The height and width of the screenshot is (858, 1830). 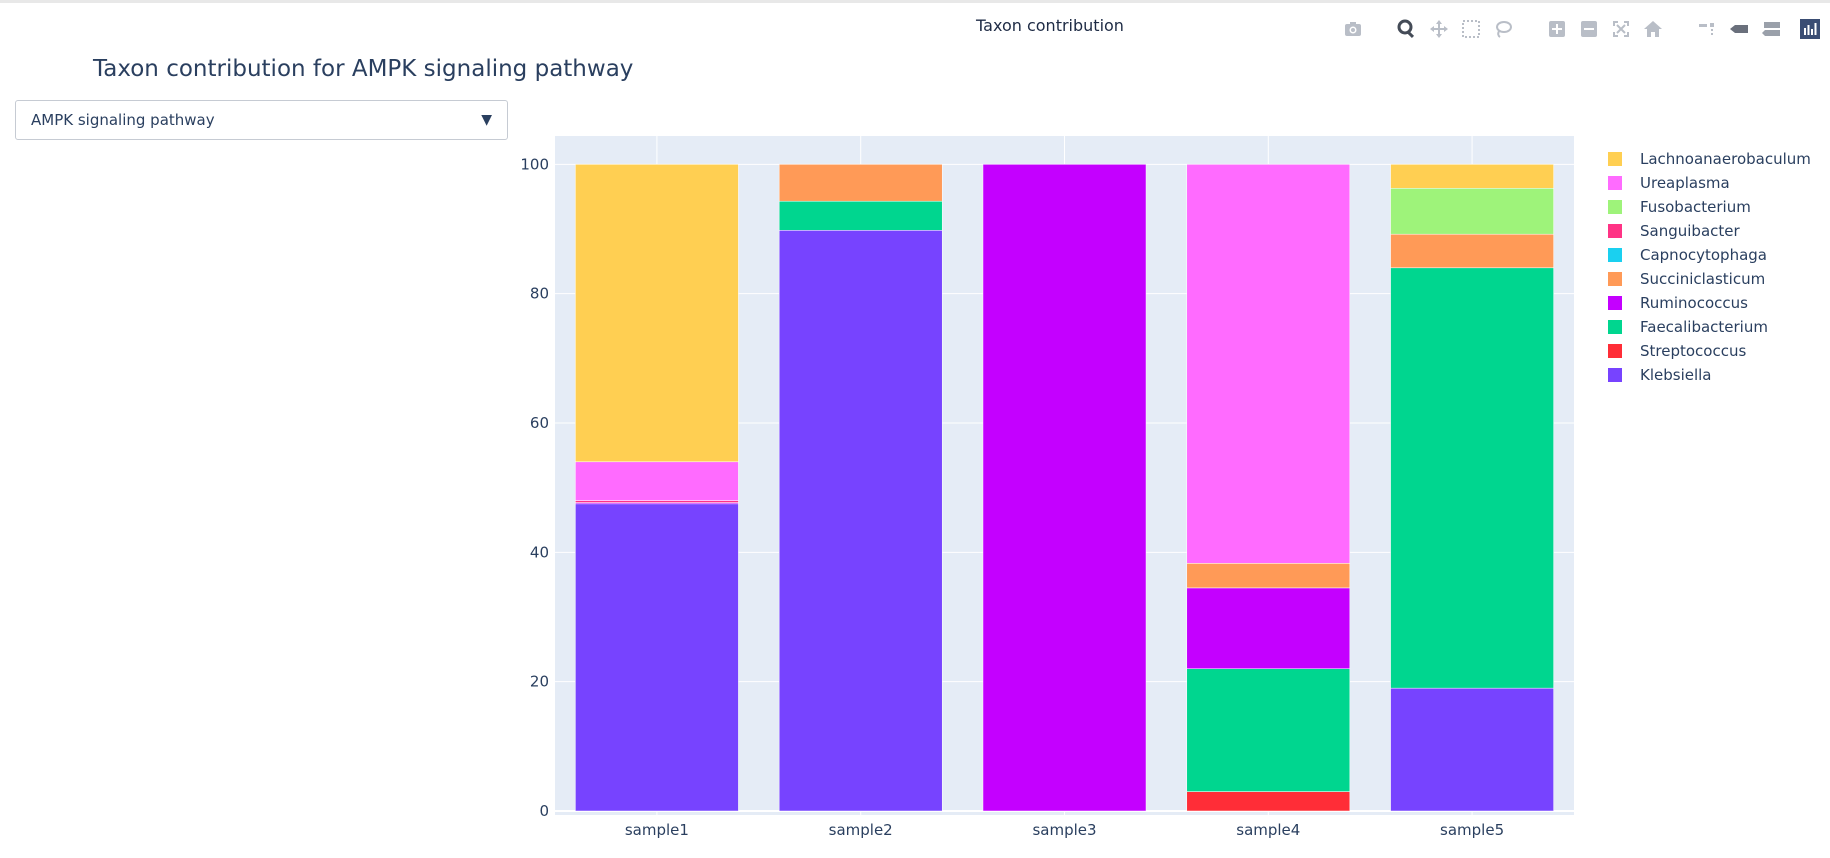 I want to click on bar-segment-klebsiella-sample5, so click(x=1472, y=749).